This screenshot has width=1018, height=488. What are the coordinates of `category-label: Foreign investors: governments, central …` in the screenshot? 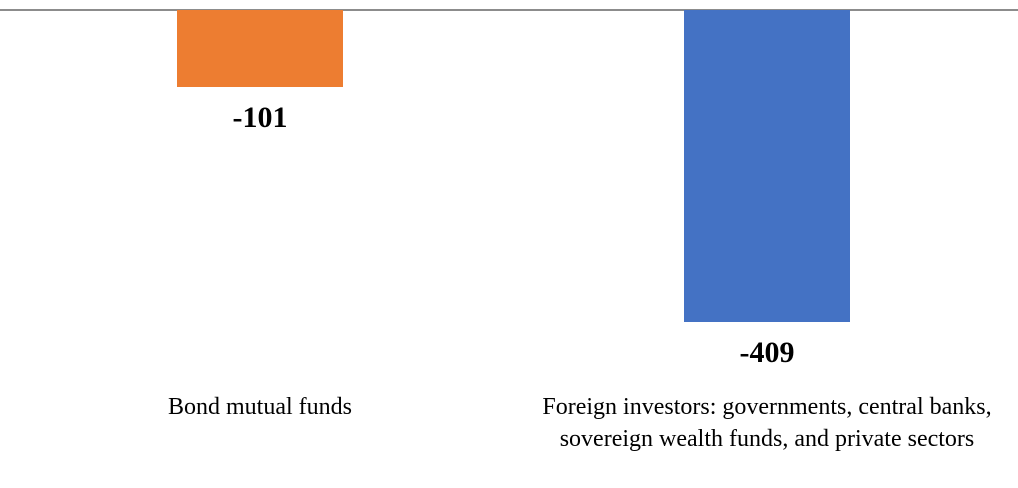 It's located at (767, 423).